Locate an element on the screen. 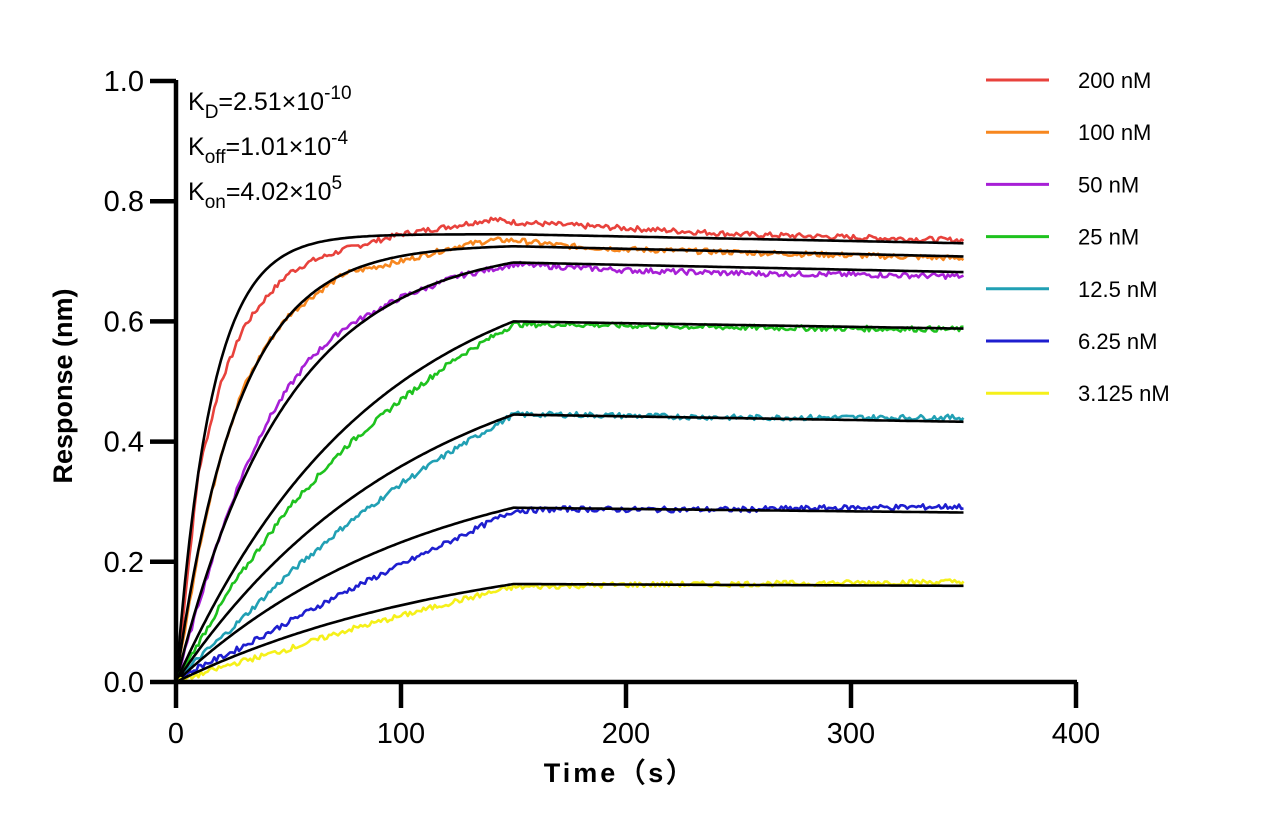 The height and width of the screenshot is (839, 1288). kinetic-constant: KD=2.51×10-10 is located at coordinates (270, 103).